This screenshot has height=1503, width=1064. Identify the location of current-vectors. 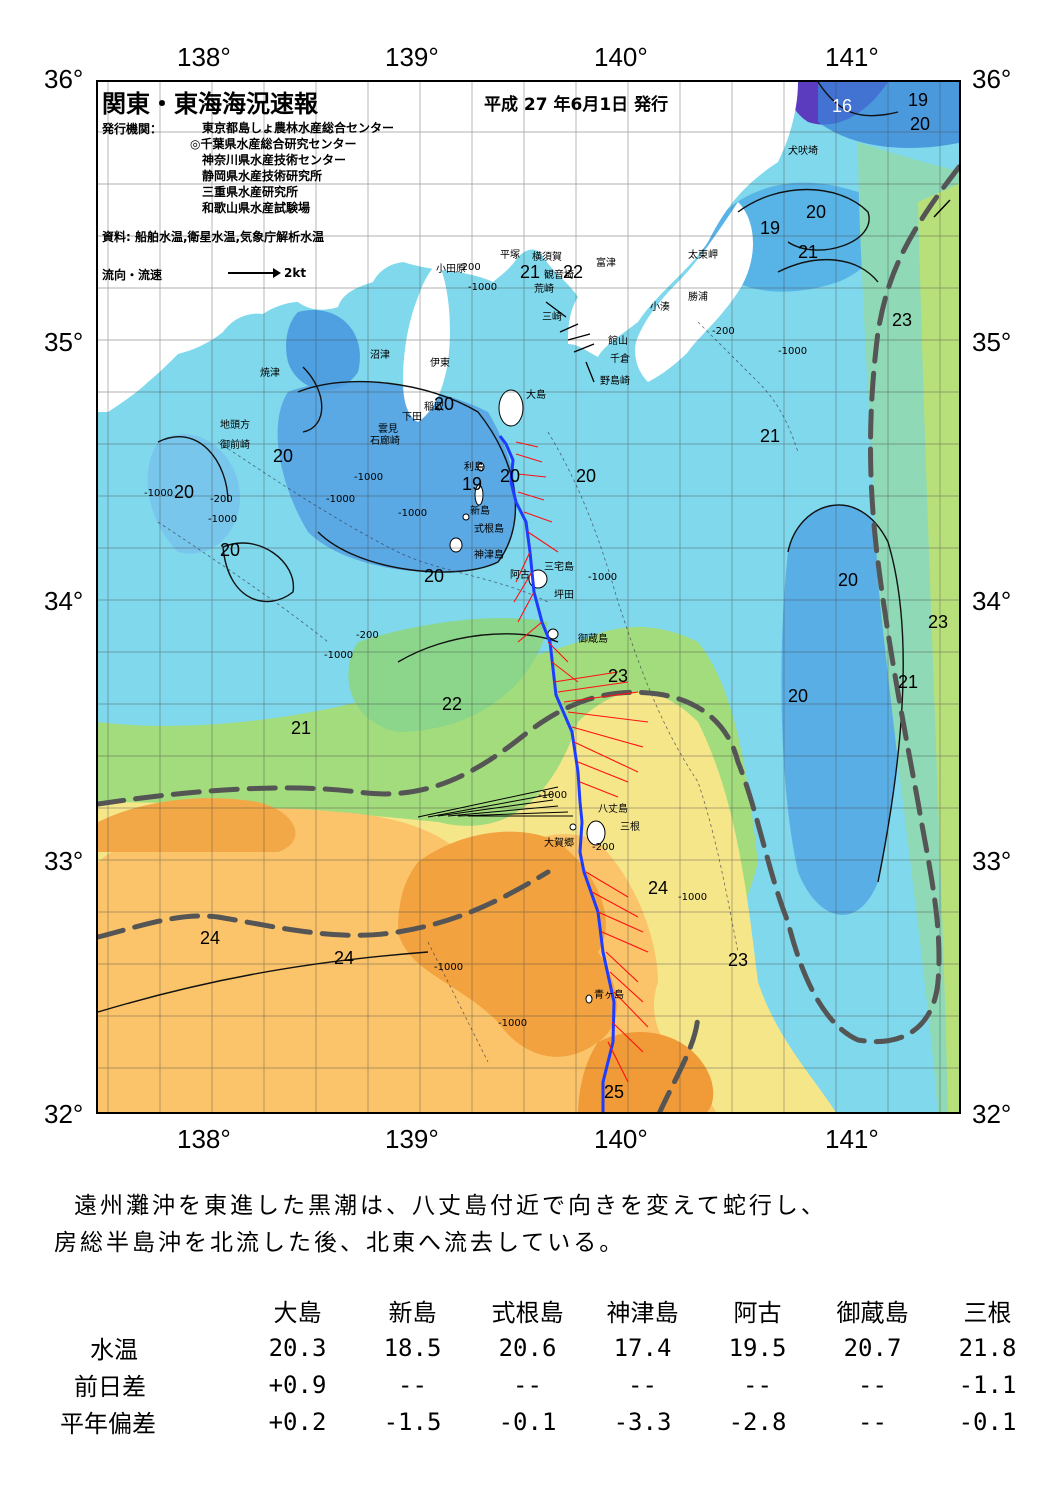
(581, 762).